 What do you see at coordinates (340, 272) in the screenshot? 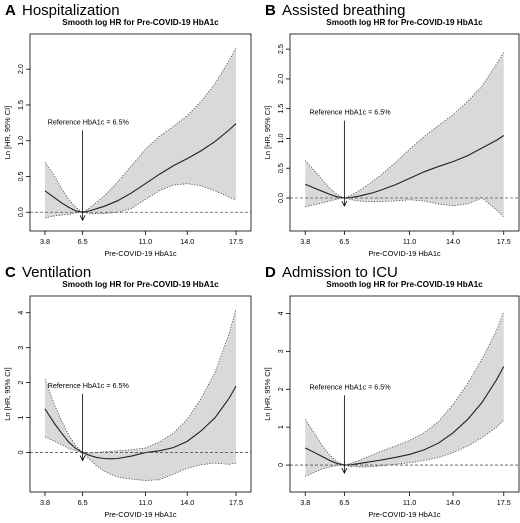
I see `panel-heading: Admission to ICU` at bounding box center [340, 272].